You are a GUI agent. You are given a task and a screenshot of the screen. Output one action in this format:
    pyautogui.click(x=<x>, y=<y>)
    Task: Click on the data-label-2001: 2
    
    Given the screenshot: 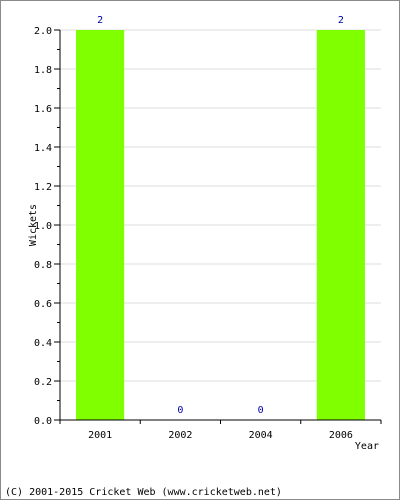 What is the action you would take?
    pyautogui.click(x=100, y=20)
    